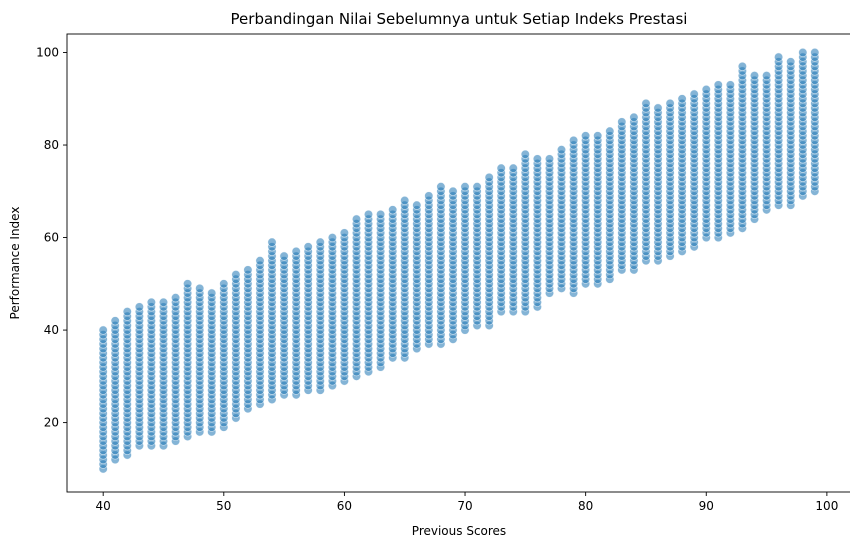 The width and height of the screenshot is (850, 547). What do you see at coordinates (464, 506) in the screenshot?
I see `x-tick-label: 70` at bounding box center [464, 506].